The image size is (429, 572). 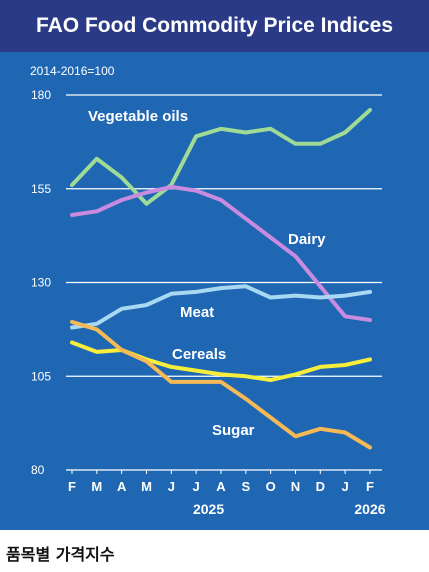 I want to click on vegetable-oils-label: Vegetable oils, so click(x=138, y=116).